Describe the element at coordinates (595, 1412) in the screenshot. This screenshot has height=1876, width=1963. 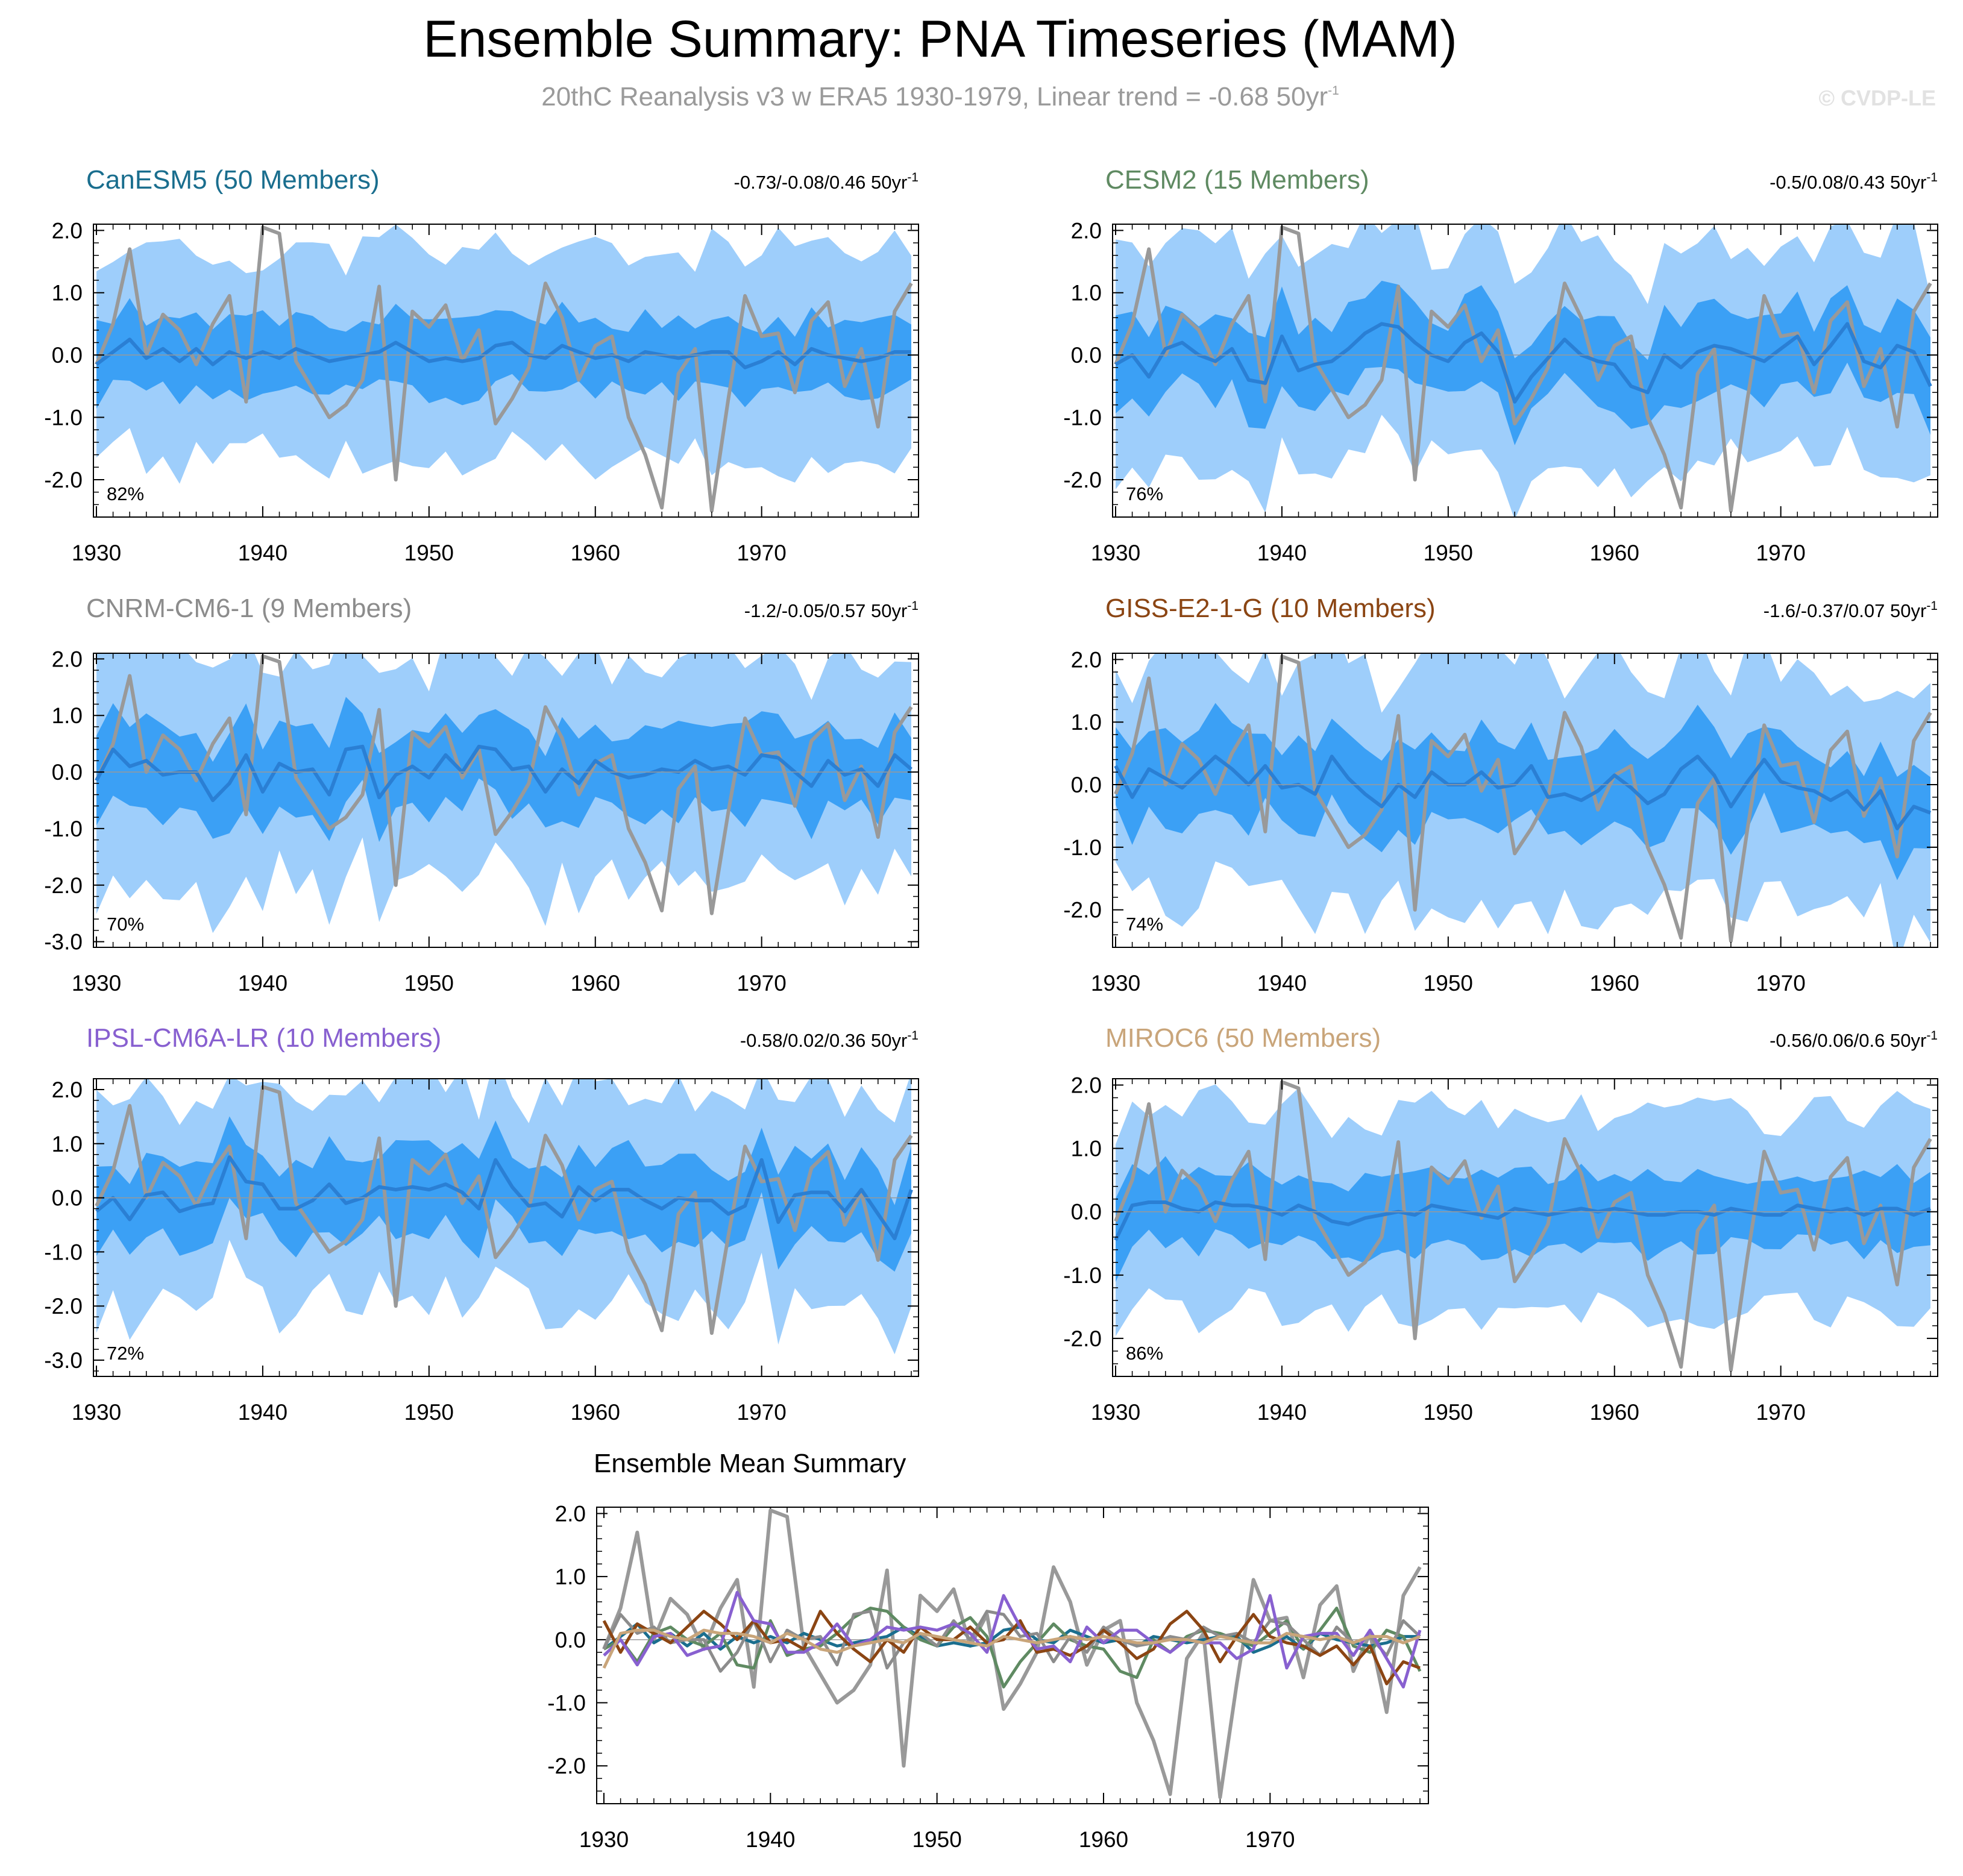
I see `panel-4-x-tick-label: 1960` at that location.